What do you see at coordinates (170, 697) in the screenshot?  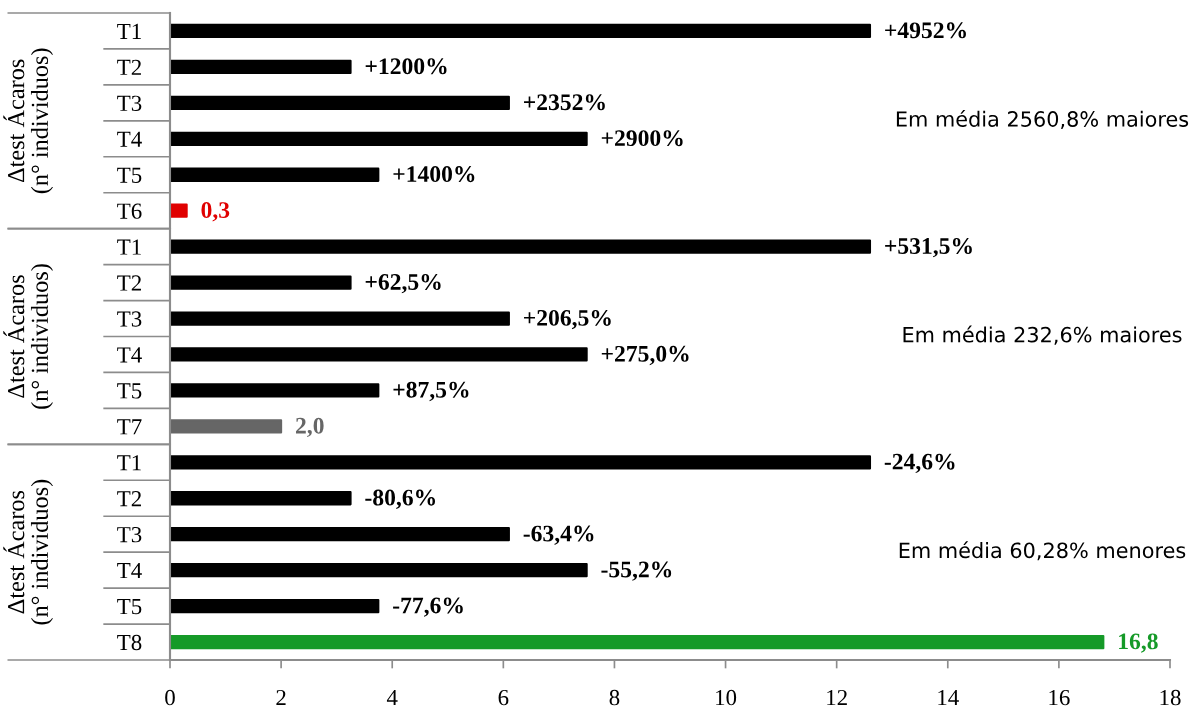 I see `x-tick-label: 0` at bounding box center [170, 697].